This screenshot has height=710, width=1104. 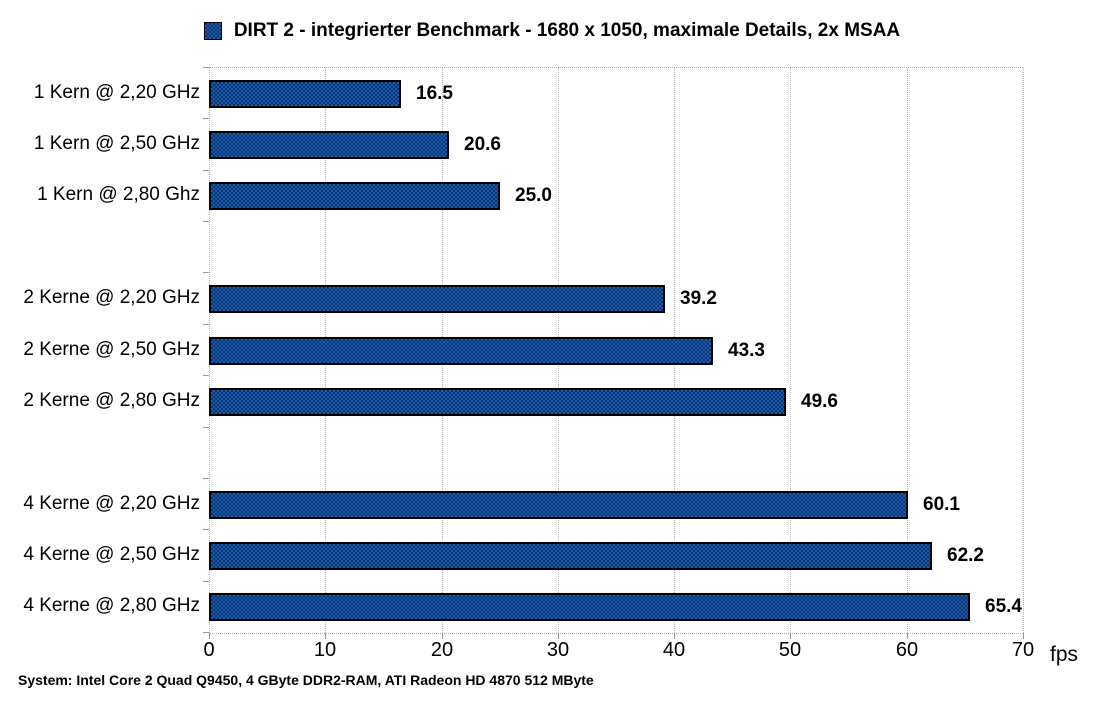 What do you see at coordinates (325, 650) in the screenshot?
I see `x-tick-label-10: 10` at bounding box center [325, 650].